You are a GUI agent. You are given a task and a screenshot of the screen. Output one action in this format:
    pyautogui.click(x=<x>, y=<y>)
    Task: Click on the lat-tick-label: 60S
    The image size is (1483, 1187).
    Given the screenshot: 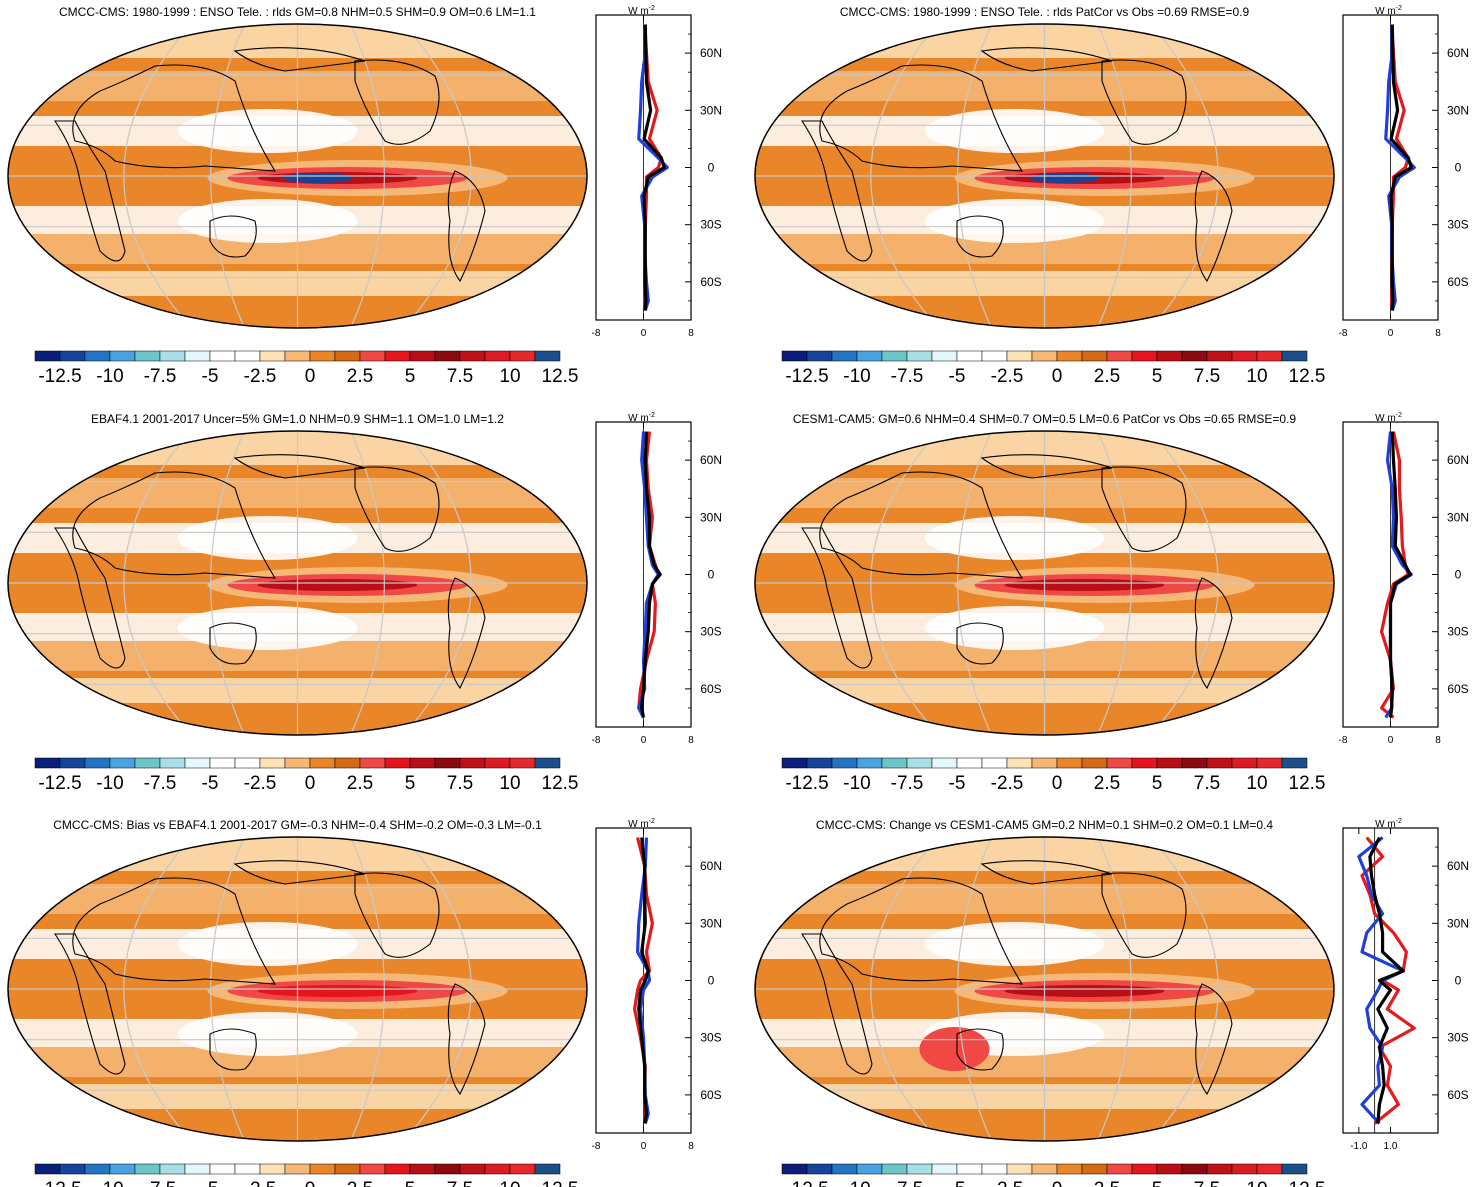 What is the action you would take?
    pyautogui.click(x=710, y=1095)
    